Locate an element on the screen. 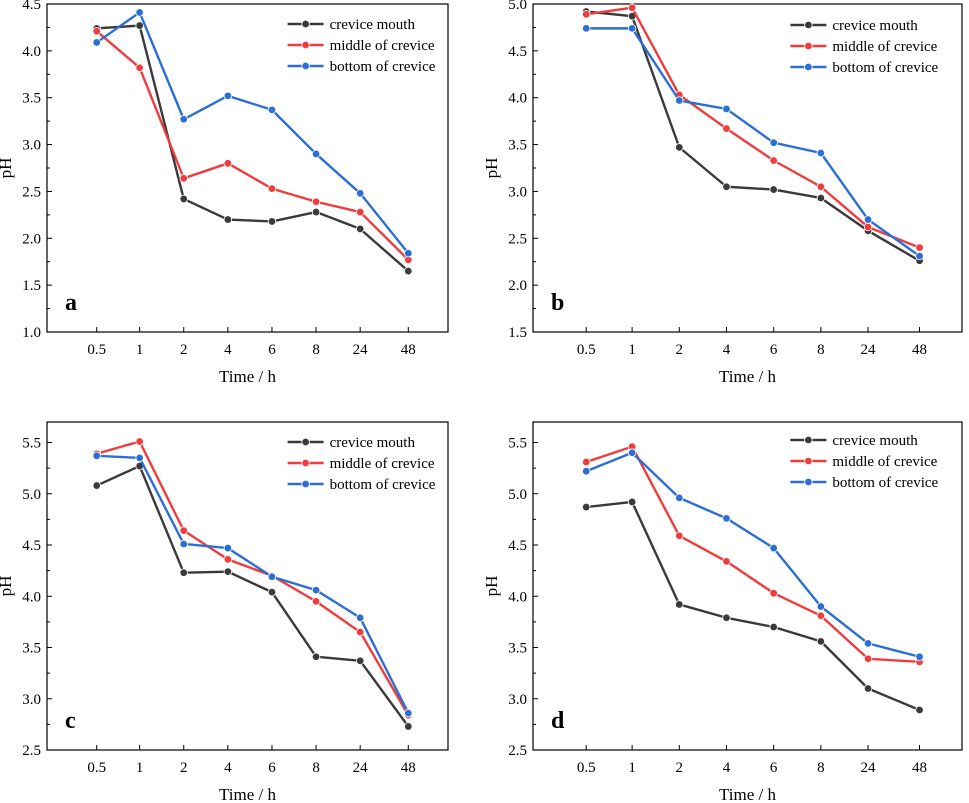  y-tick-label: 5.0 is located at coordinates (517, 6).